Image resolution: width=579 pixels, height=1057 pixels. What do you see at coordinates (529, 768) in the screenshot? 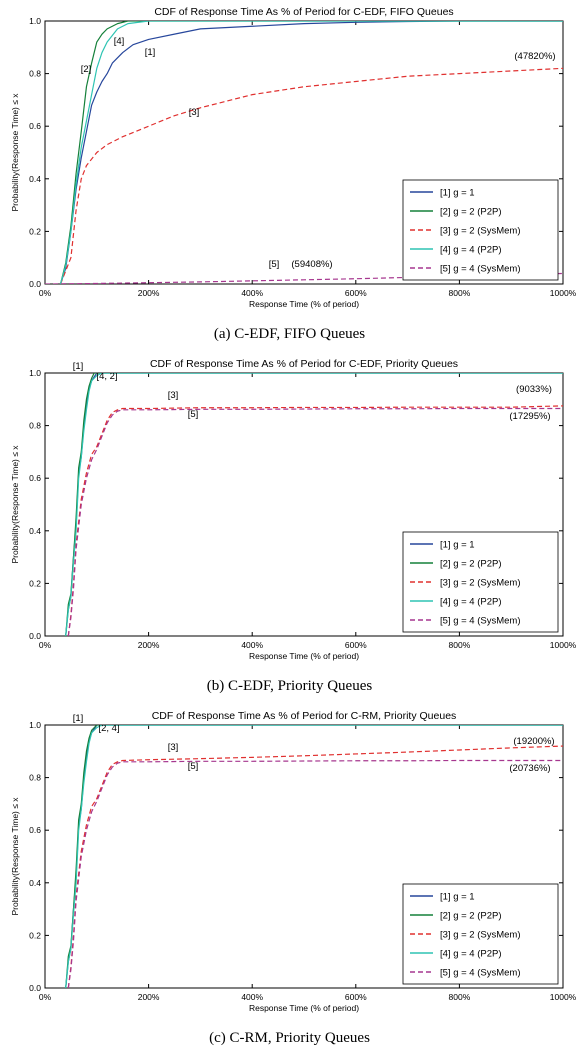
I see `annotation-value-label-b: (20736%)` at bounding box center [529, 768].